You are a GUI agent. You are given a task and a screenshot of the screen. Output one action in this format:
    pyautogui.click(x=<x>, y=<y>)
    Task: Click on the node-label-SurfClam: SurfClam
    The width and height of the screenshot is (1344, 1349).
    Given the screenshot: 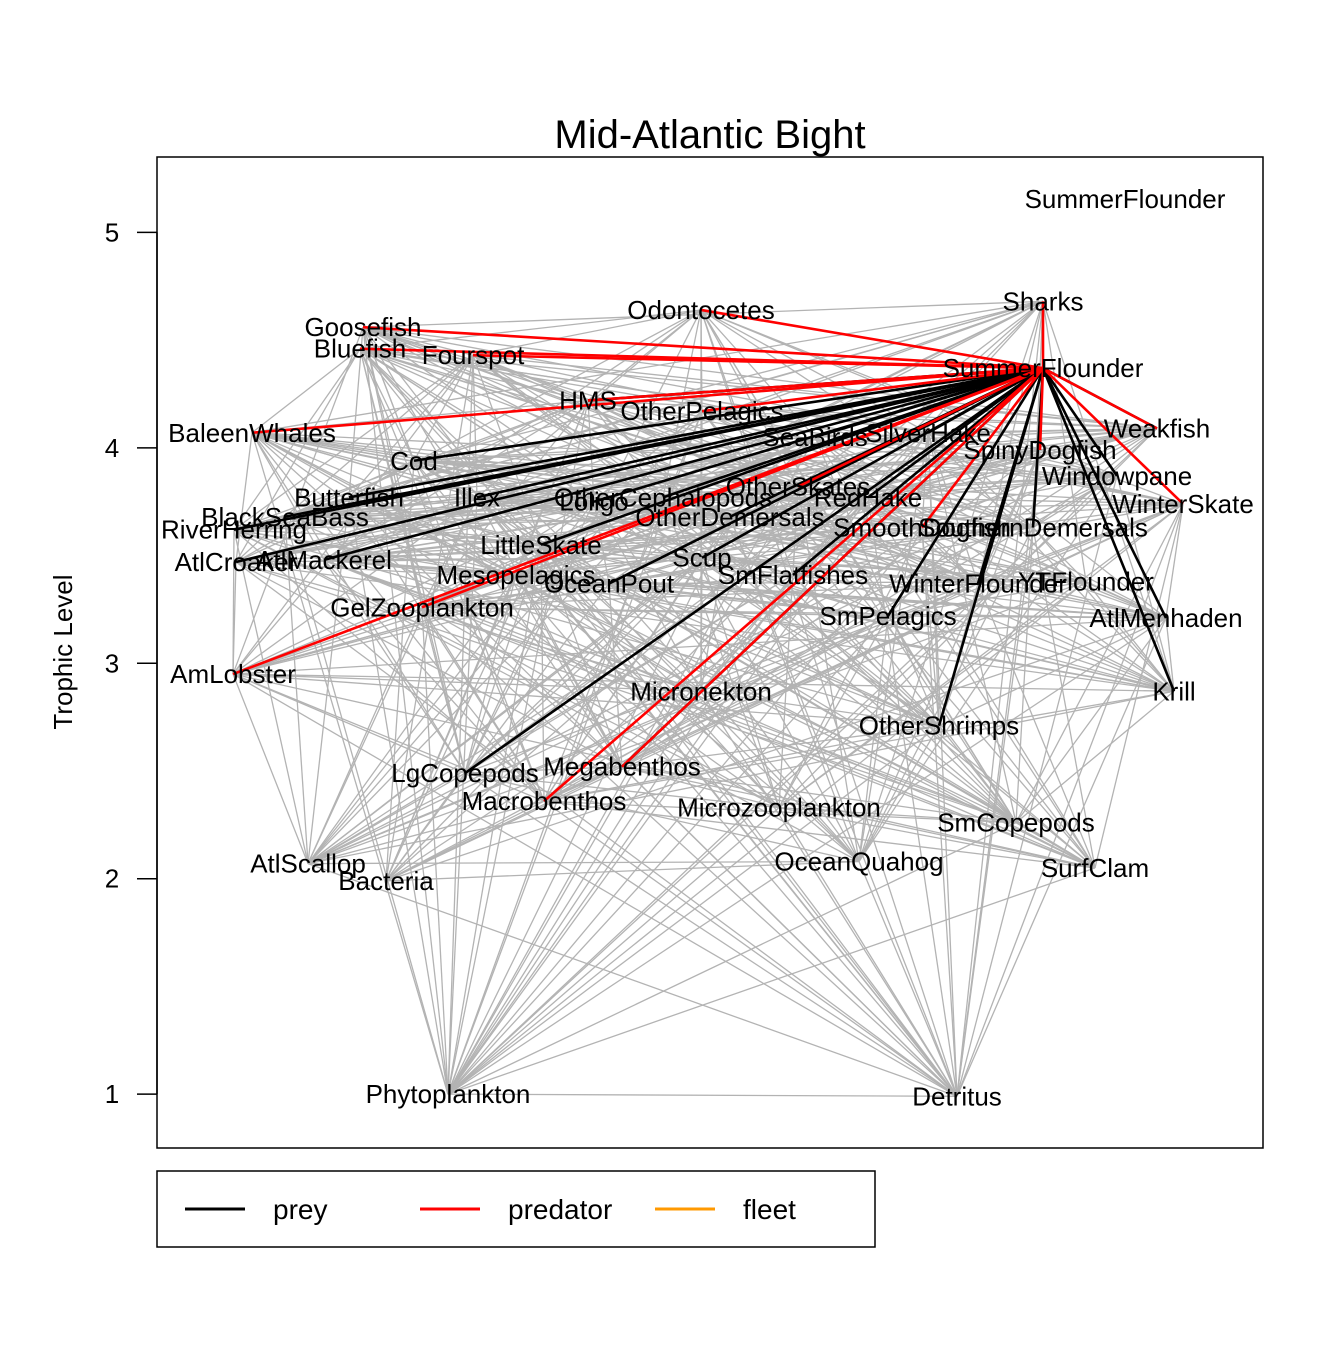 What is the action you would take?
    pyautogui.click(x=1095, y=868)
    